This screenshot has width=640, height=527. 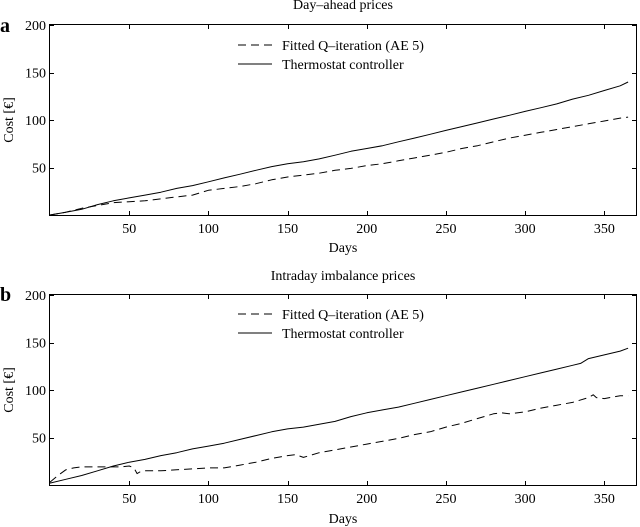 I want to click on panel-a-title: Day–ahead prices, so click(x=343, y=6).